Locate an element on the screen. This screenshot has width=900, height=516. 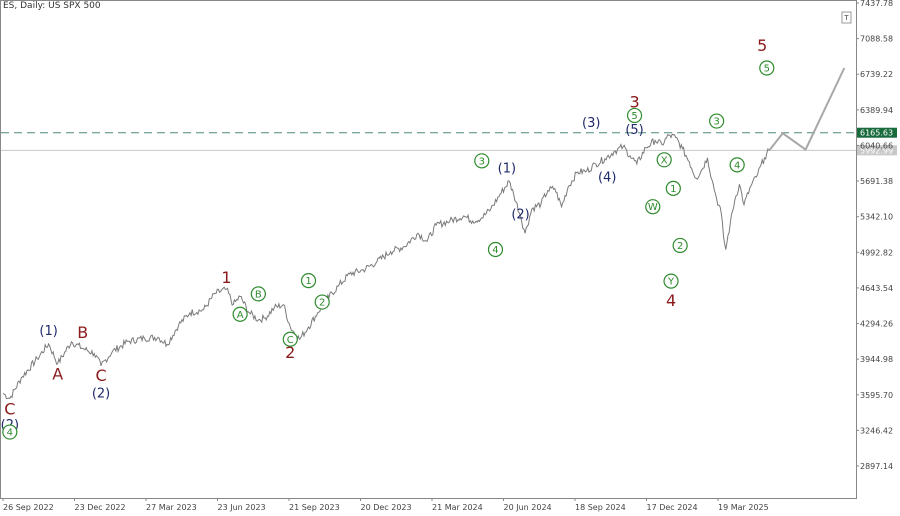
wave-label-11: C is located at coordinates (290, 339).